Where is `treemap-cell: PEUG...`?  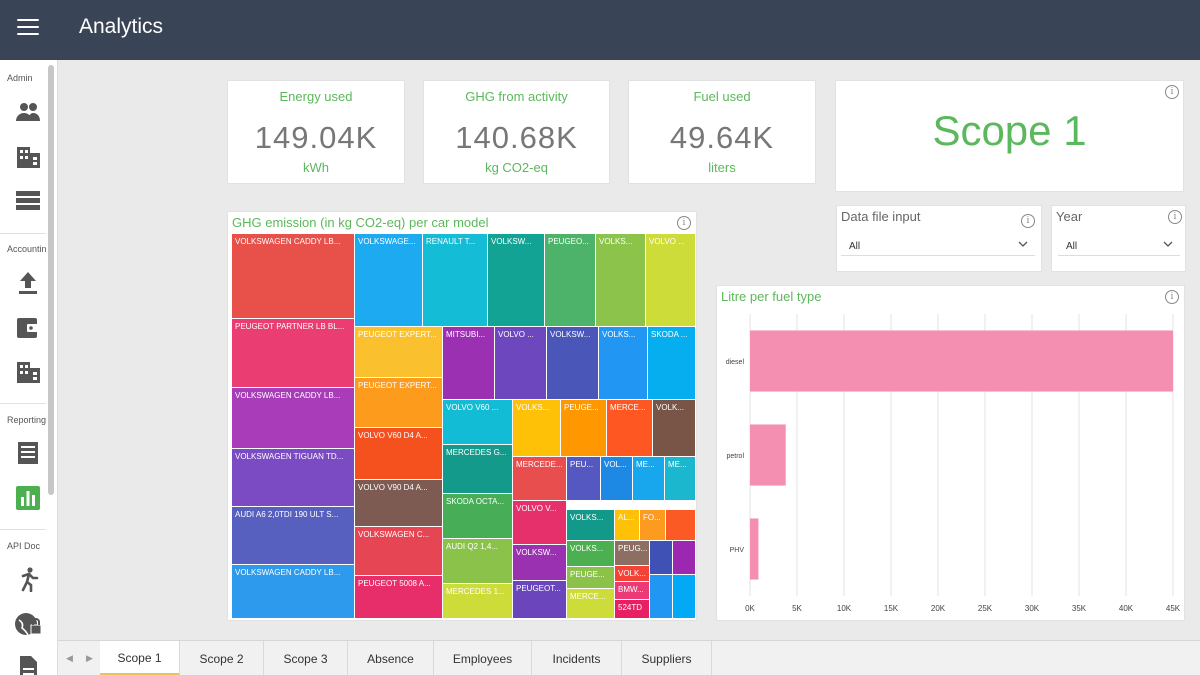
treemap-cell: PEUG... is located at coordinates (632, 553).